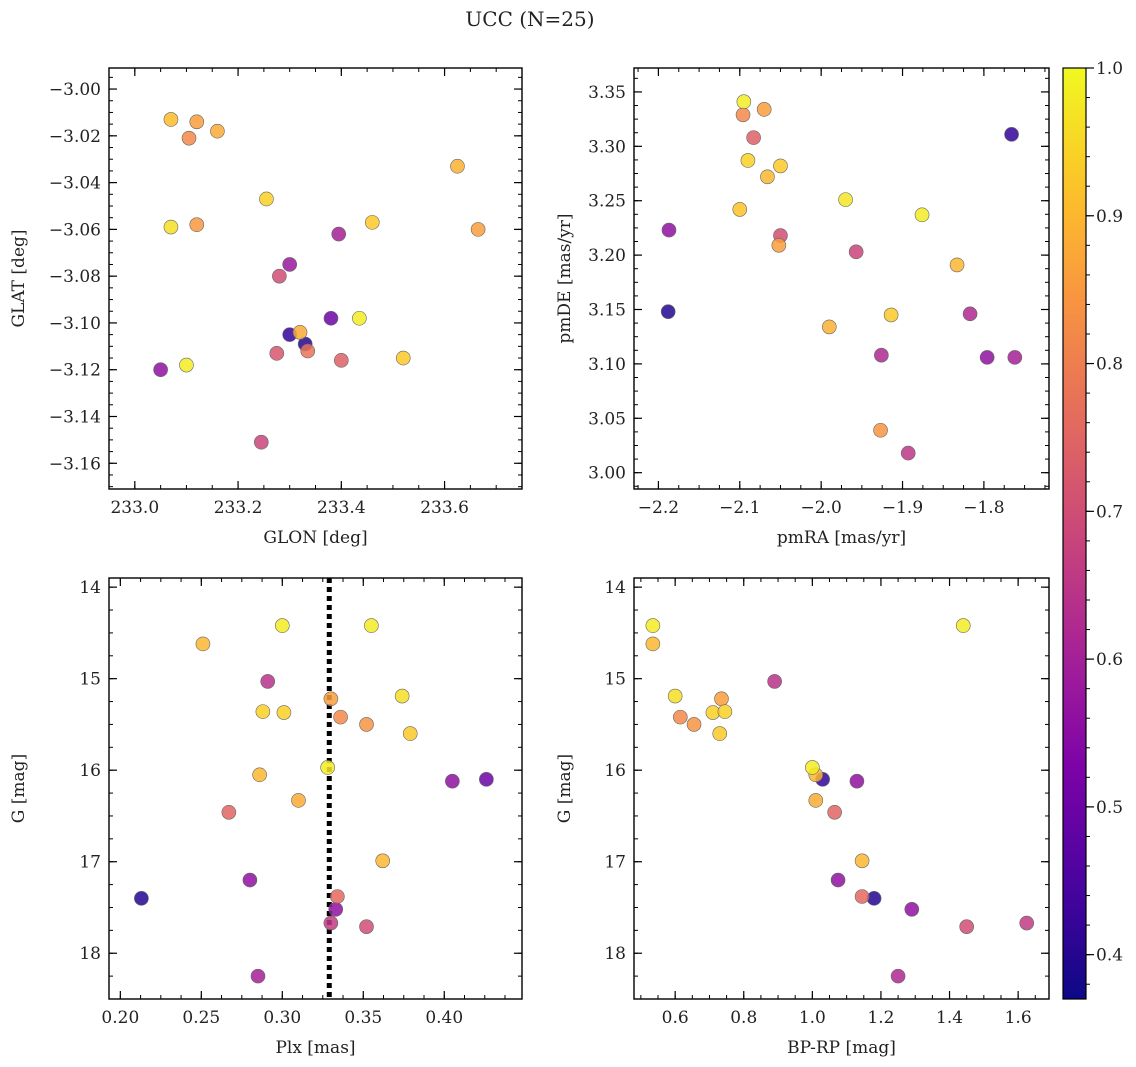 The width and height of the screenshot is (1136, 1067). What do you see at coordinates (739, 508) in the screenshot?
I see `x-tick-label: −2.1` at bounding box center [739, 508].